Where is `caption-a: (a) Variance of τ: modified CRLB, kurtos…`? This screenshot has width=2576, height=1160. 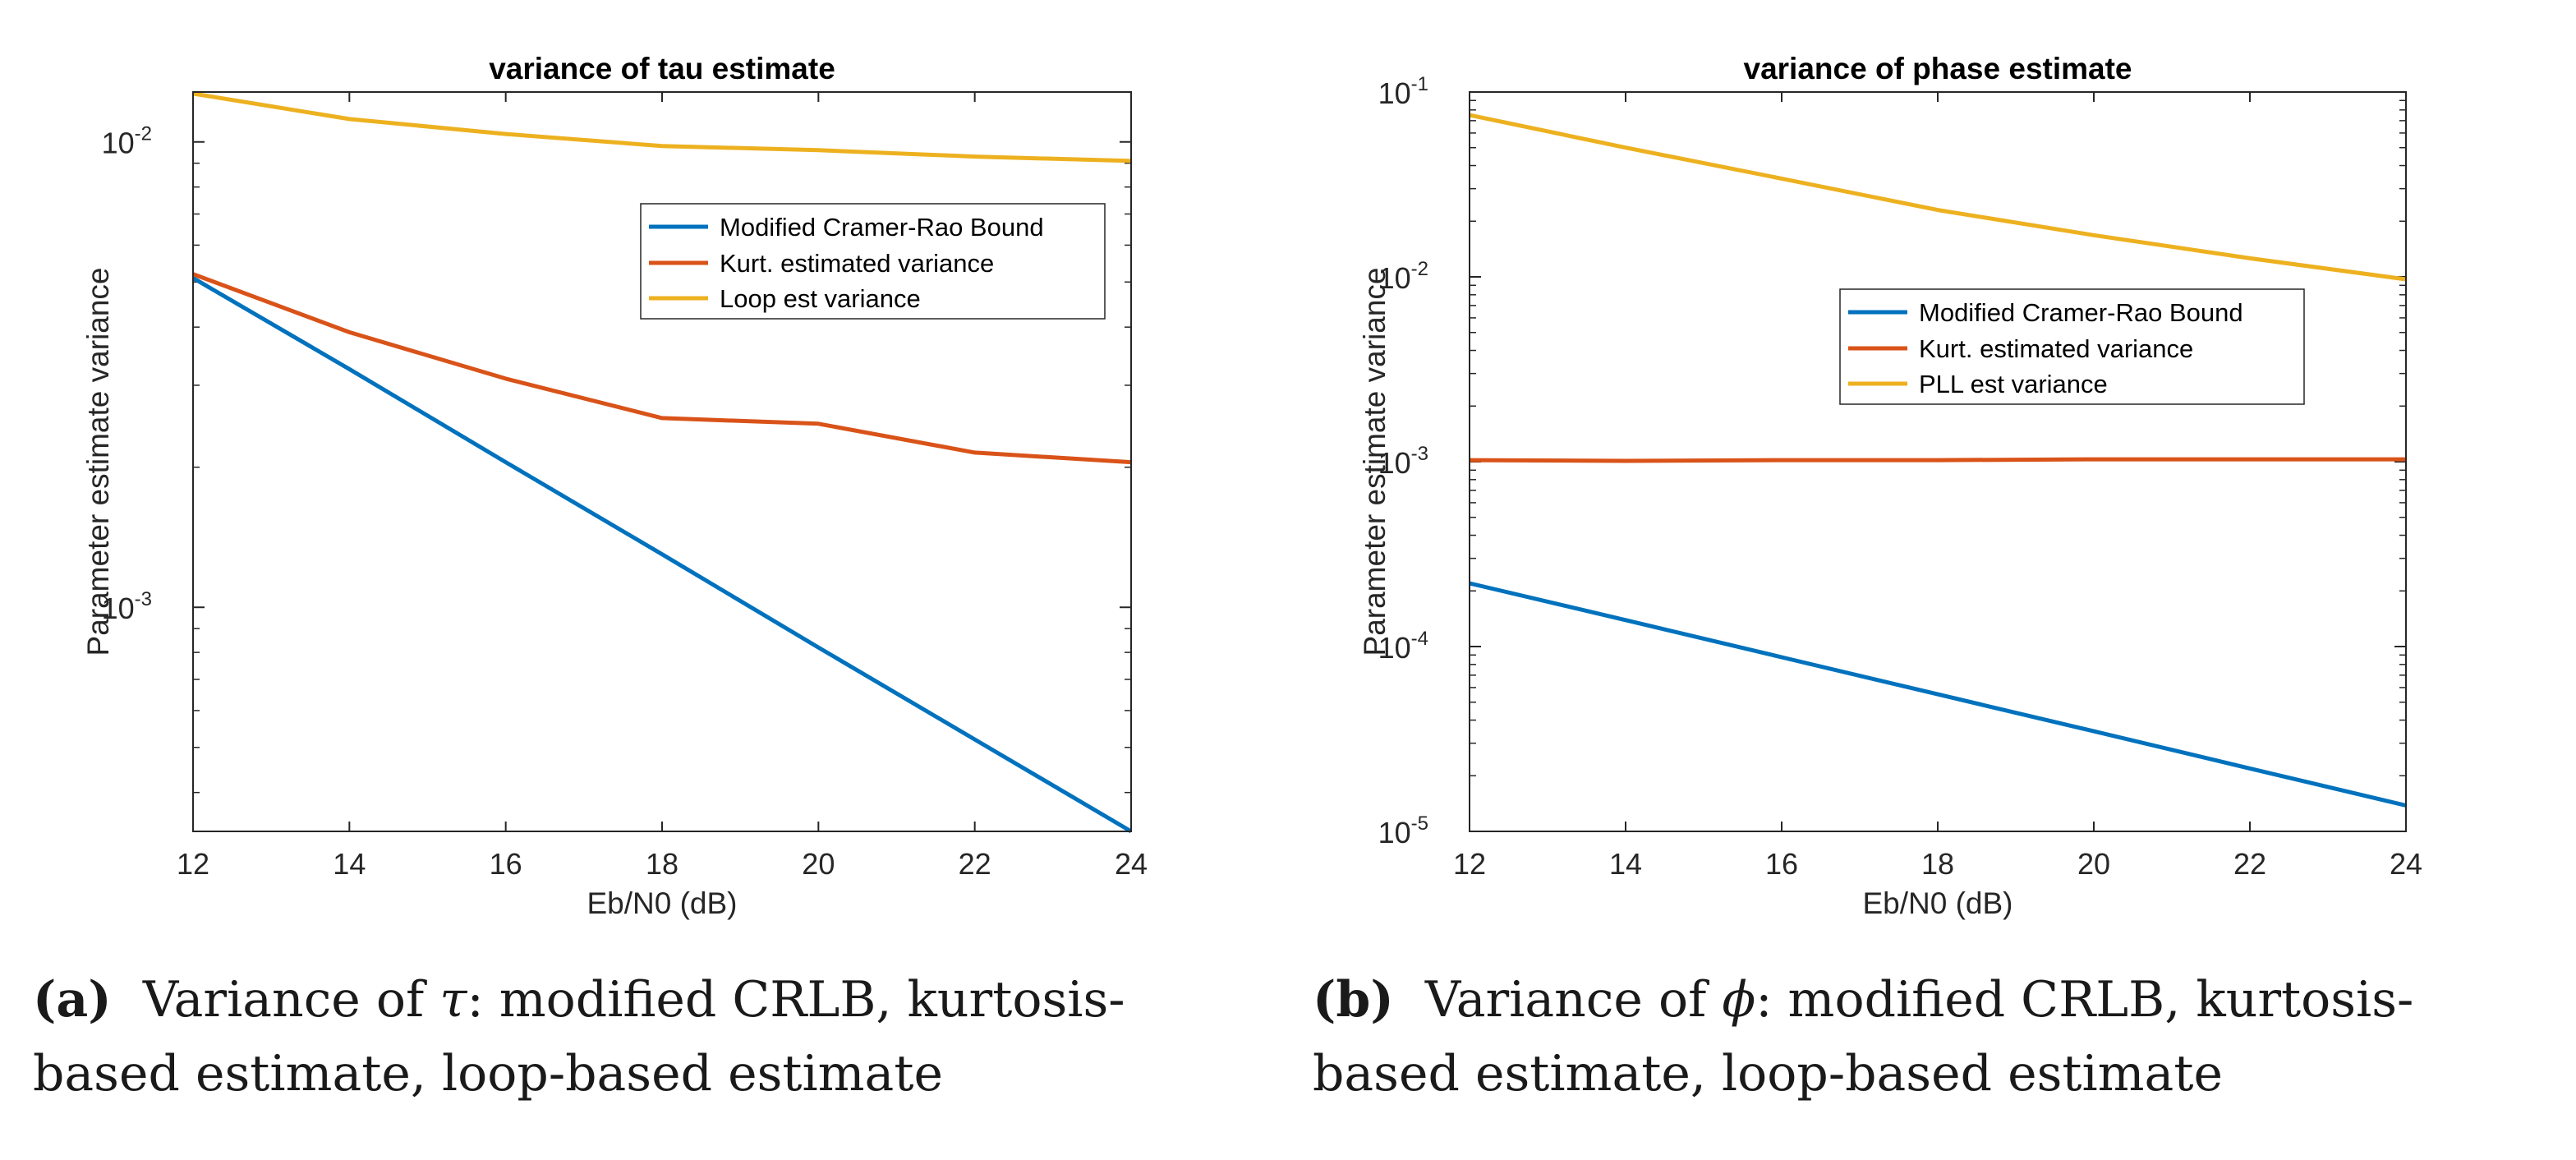
caption-a: (a) Variance of τ: modified CRLB, kurtos… is located at coordinates (579, 1037).